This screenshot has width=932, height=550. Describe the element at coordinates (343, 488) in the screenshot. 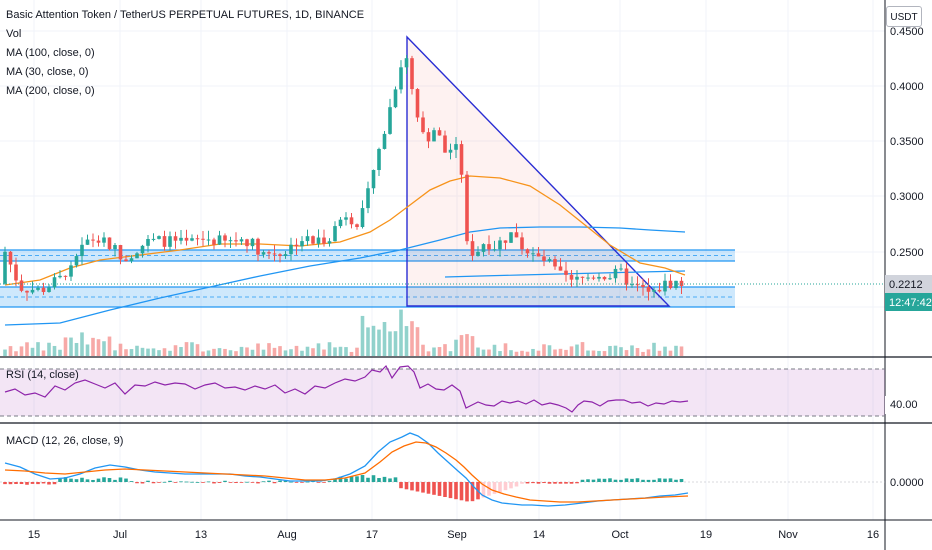

I see `macd-histogram` at that location.